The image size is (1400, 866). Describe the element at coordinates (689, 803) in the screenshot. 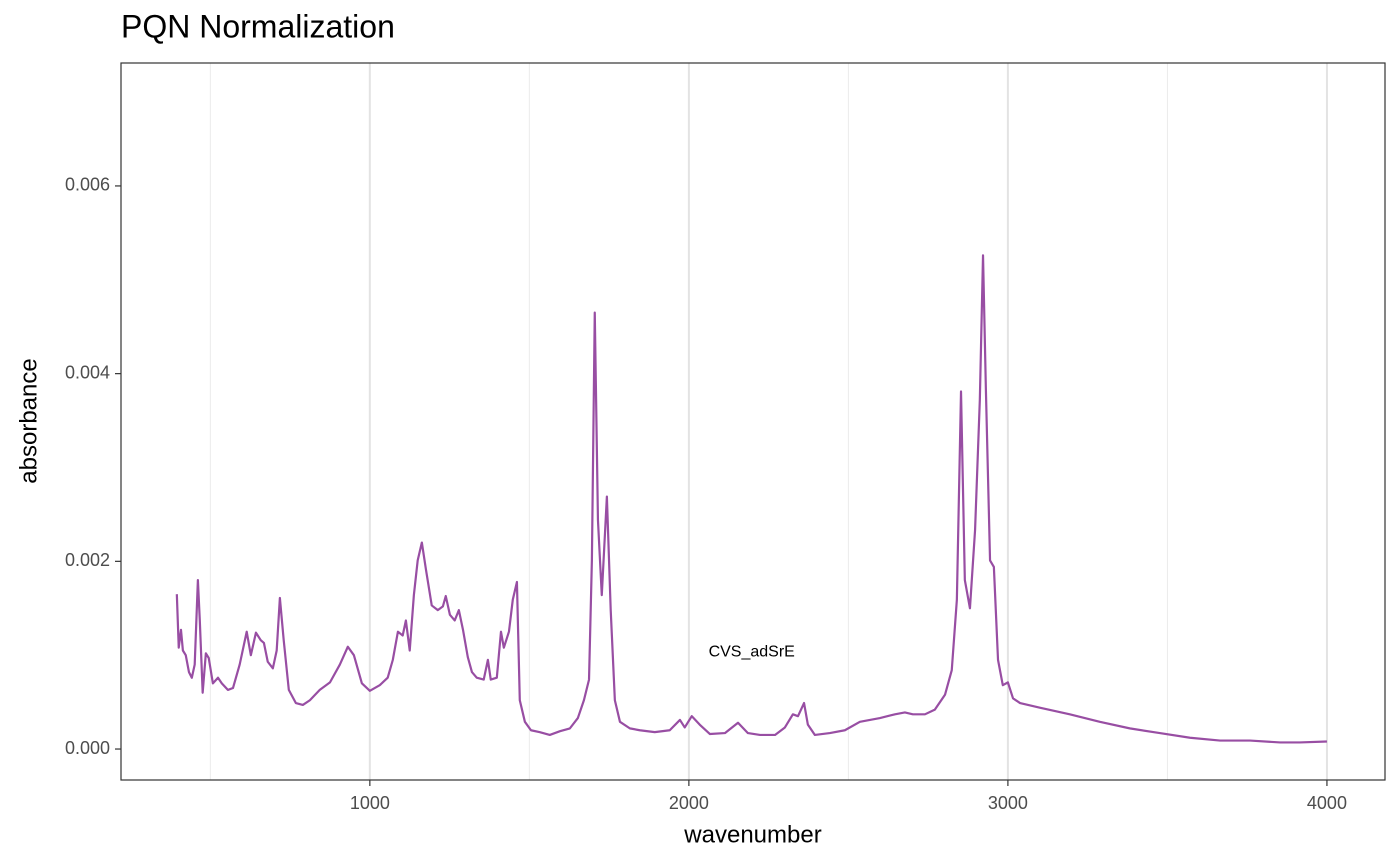

I see `x-tick-label: 2000` at that location.